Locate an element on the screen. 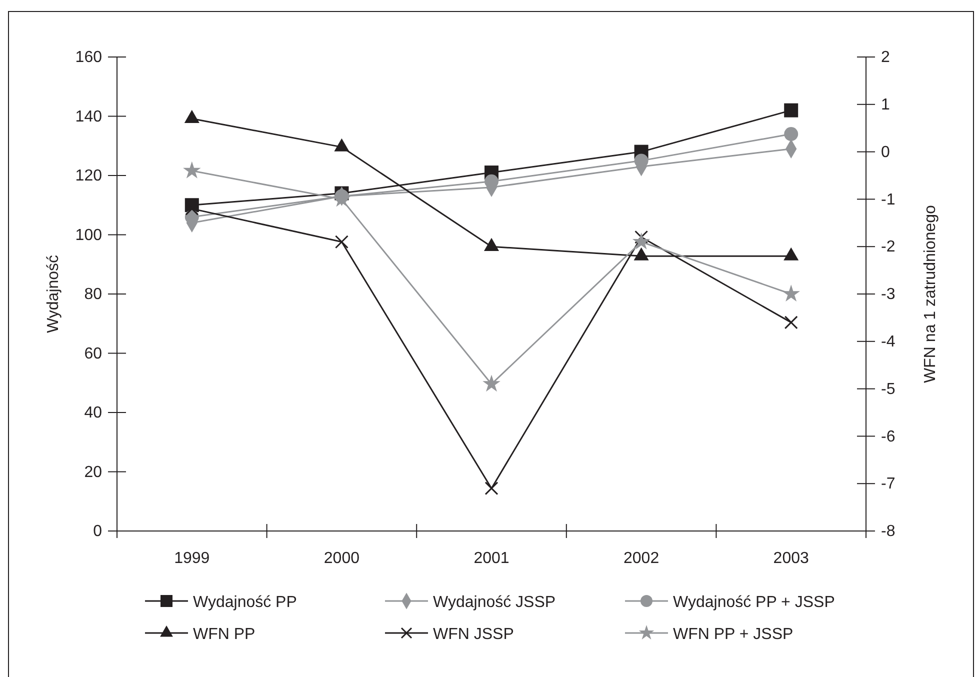 This screenshot has width=979, height=677. y-axis-title: Wydajność is located at coordinates (53, 294).